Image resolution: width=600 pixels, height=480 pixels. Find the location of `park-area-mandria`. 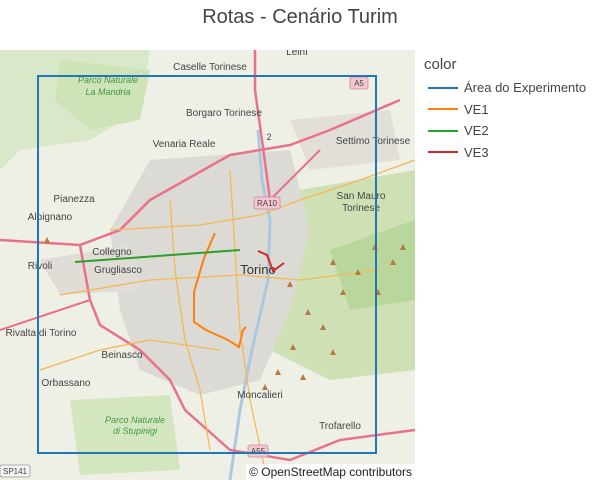

park-area-mandria is located at coordinates (102, 95).